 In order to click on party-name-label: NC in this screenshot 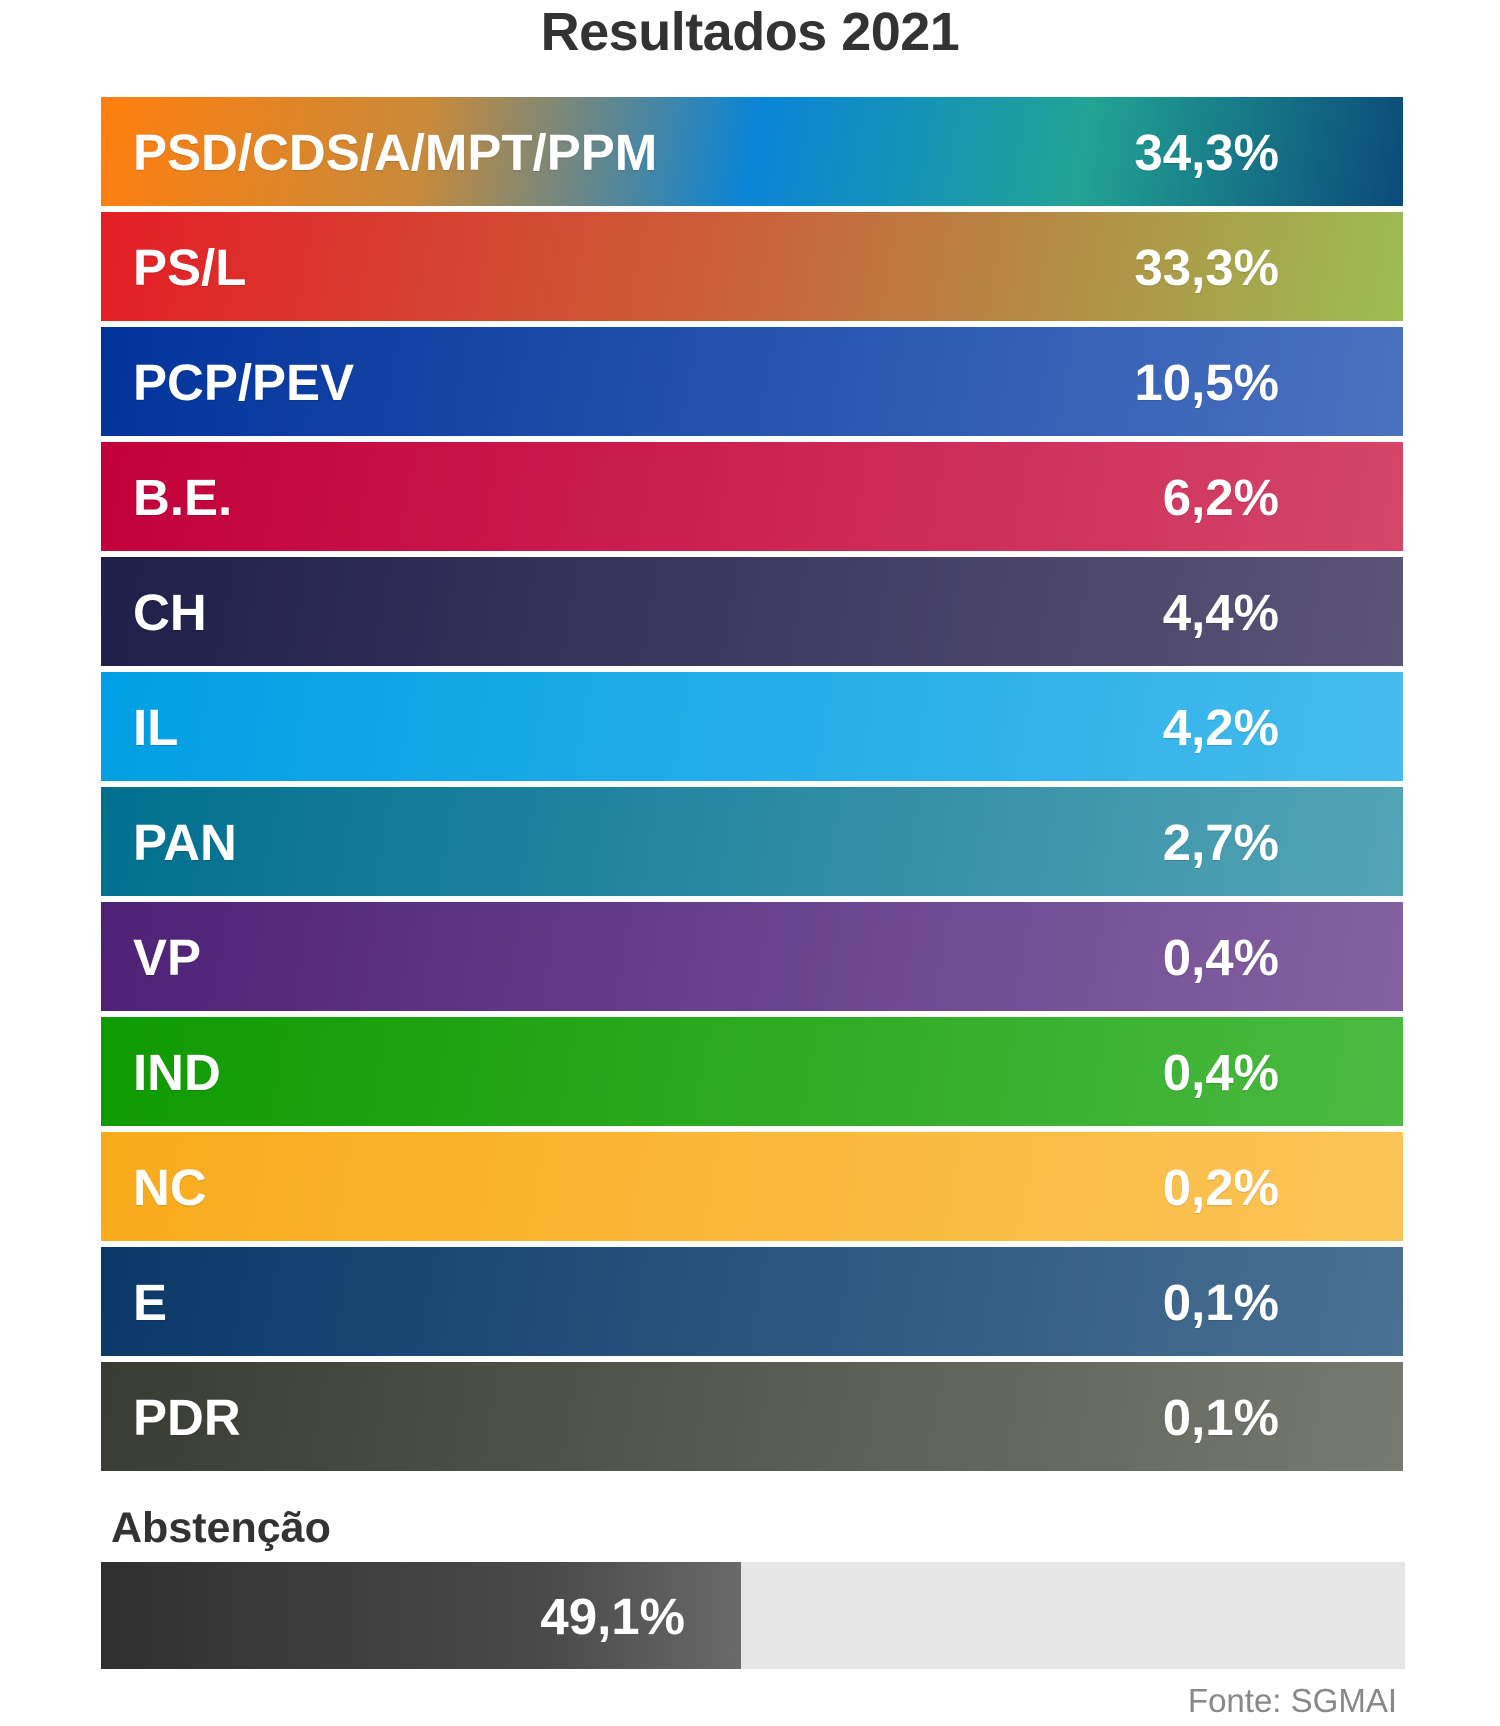, I will do `click(170, 1187)`.